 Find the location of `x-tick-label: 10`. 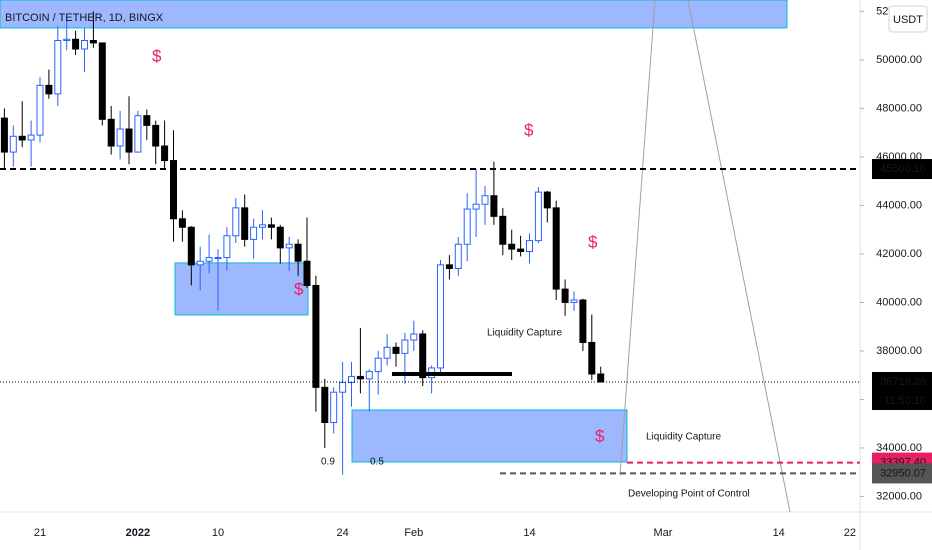

x-tick-label: 10 is located at coordinates (218, 533).